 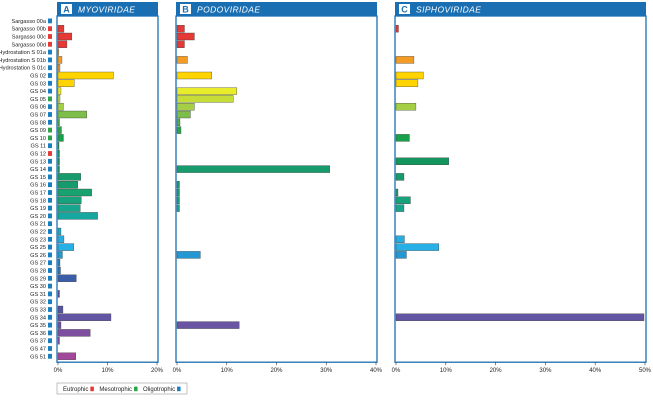 I want to click on panel-title: MYOVIRIDAE, so click(x=106, y=9).